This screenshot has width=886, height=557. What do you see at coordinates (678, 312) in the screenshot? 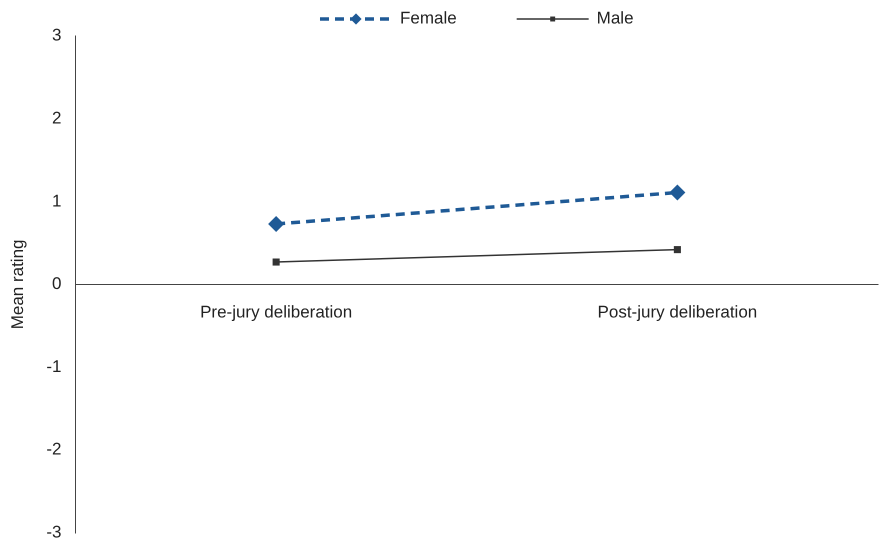
I see `x-tick-label: Post-jury deliberation` at bounding box center [678, 312].